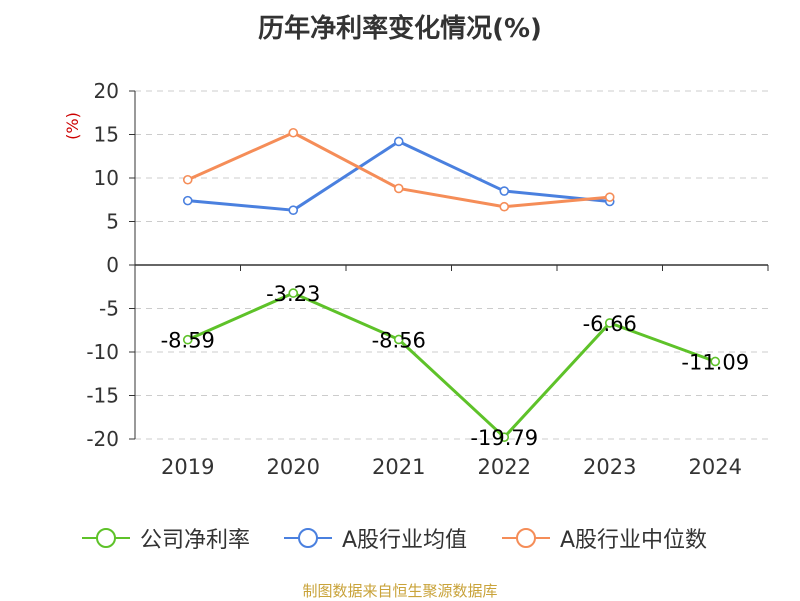 The height and width of the screenshot is (601, 800). I want to click on data-label: -19.79, so click(504, 438).